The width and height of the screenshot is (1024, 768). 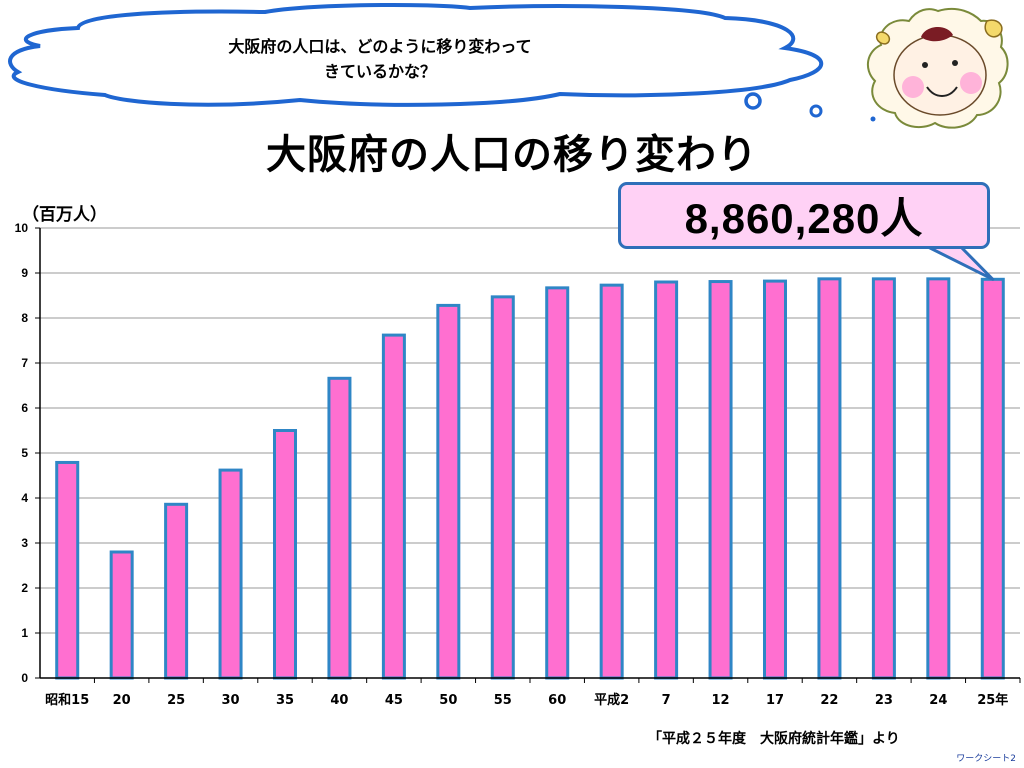 What do you see at coordinates (503, 700) in the screenshot?
I see `x-tick-label: 55` at bounding box center [503, 700].